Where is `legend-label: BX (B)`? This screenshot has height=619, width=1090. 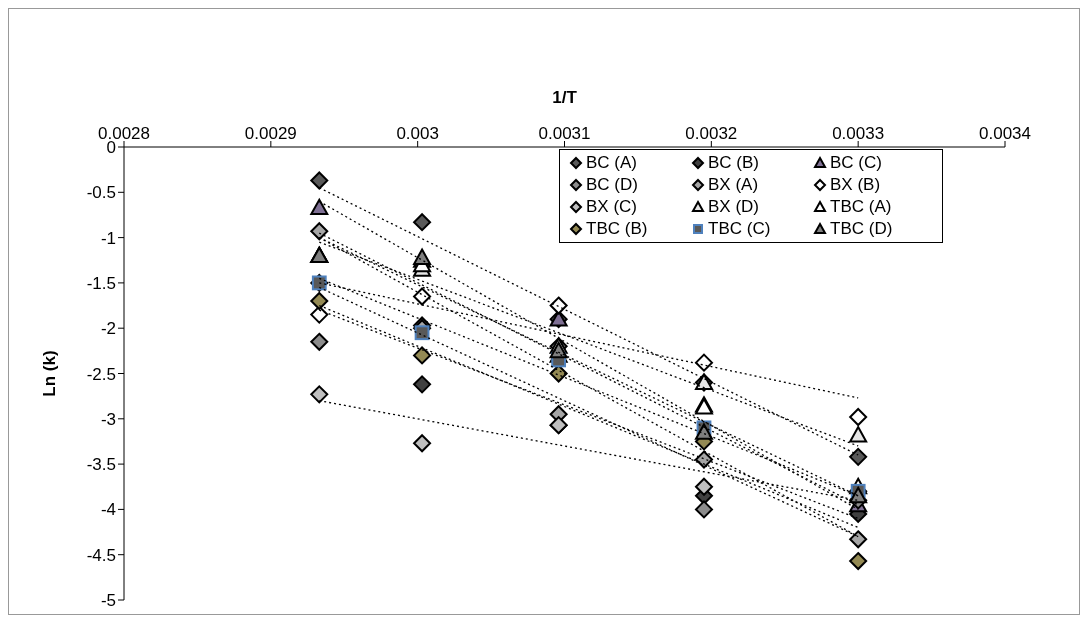
legend-label: BX (B) is located at coordinates (855, 185).